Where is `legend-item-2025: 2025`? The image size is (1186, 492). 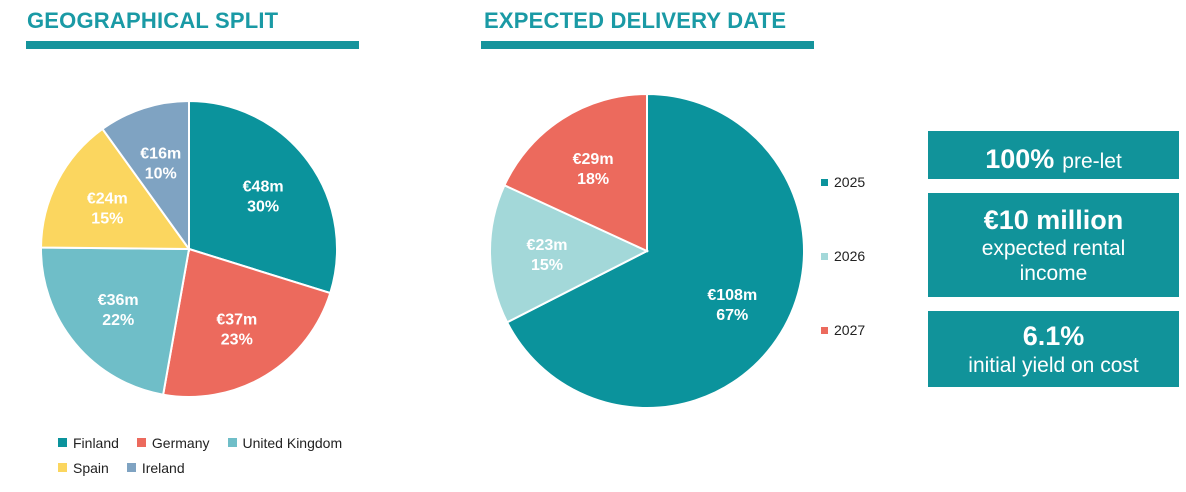
legend-item-2025: 2025 is located at coordinates (843, 182).